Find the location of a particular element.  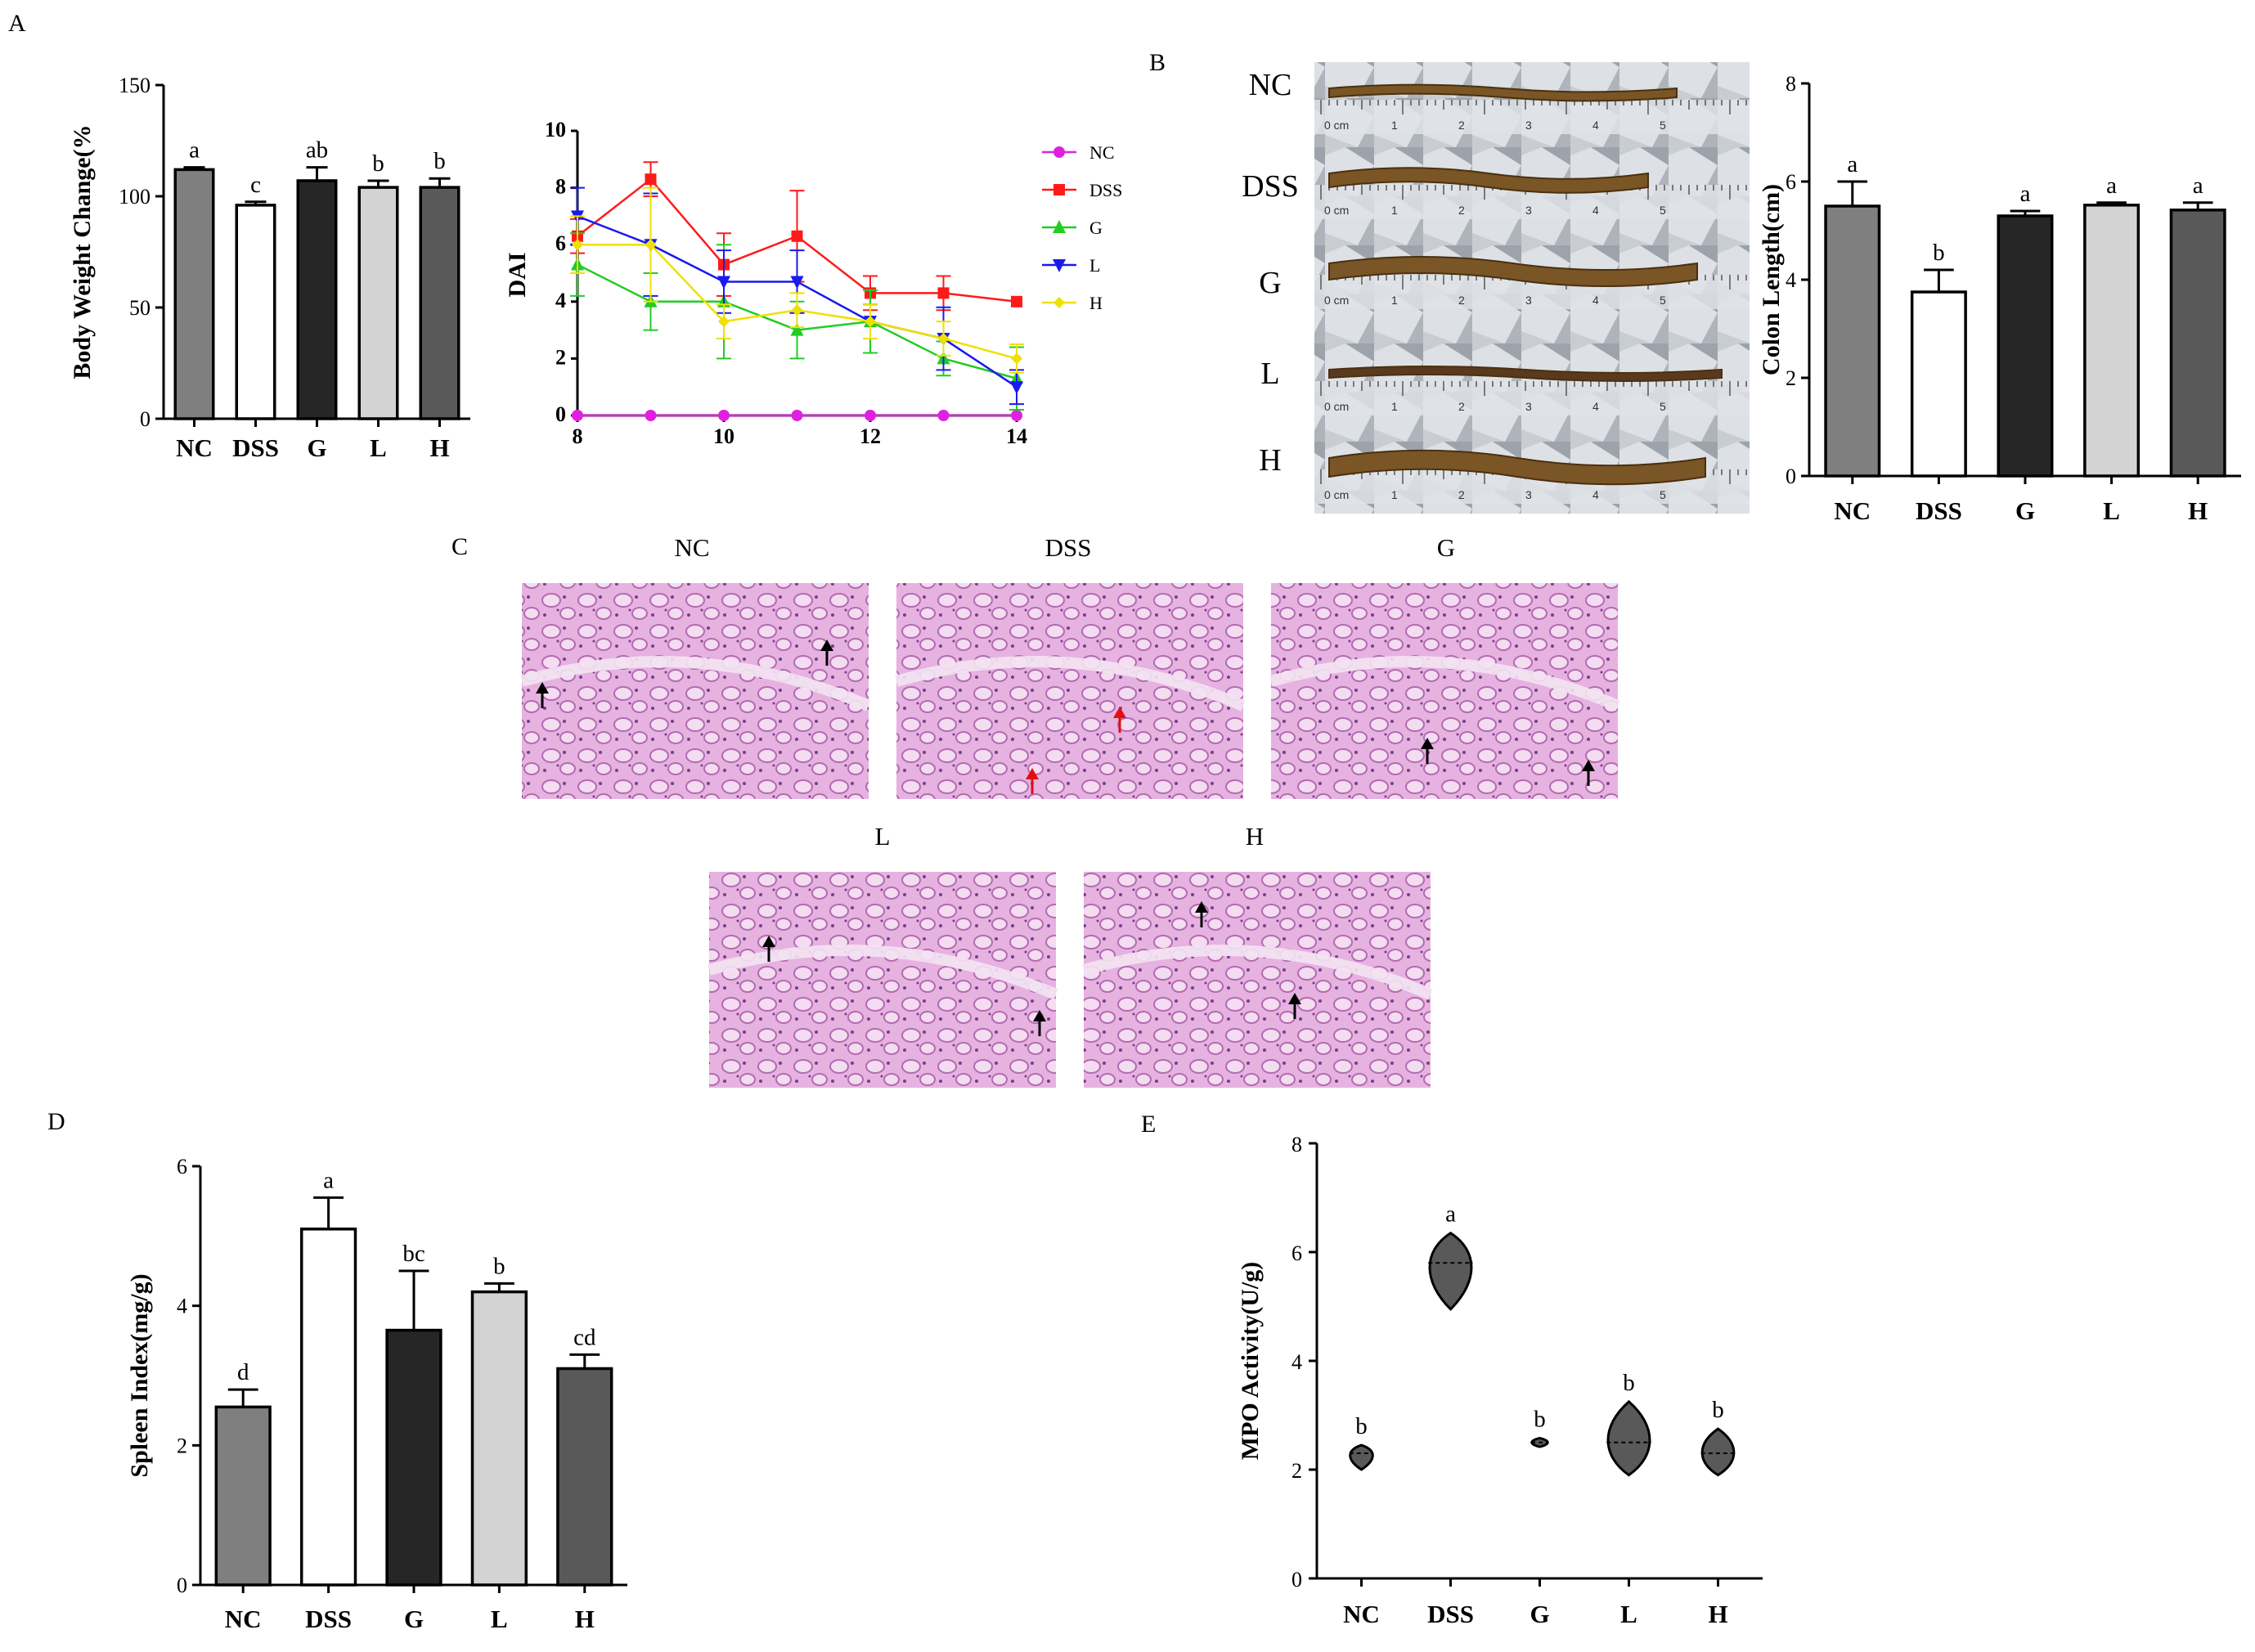

significance-label: bc is located at coordinates (413, 1254).